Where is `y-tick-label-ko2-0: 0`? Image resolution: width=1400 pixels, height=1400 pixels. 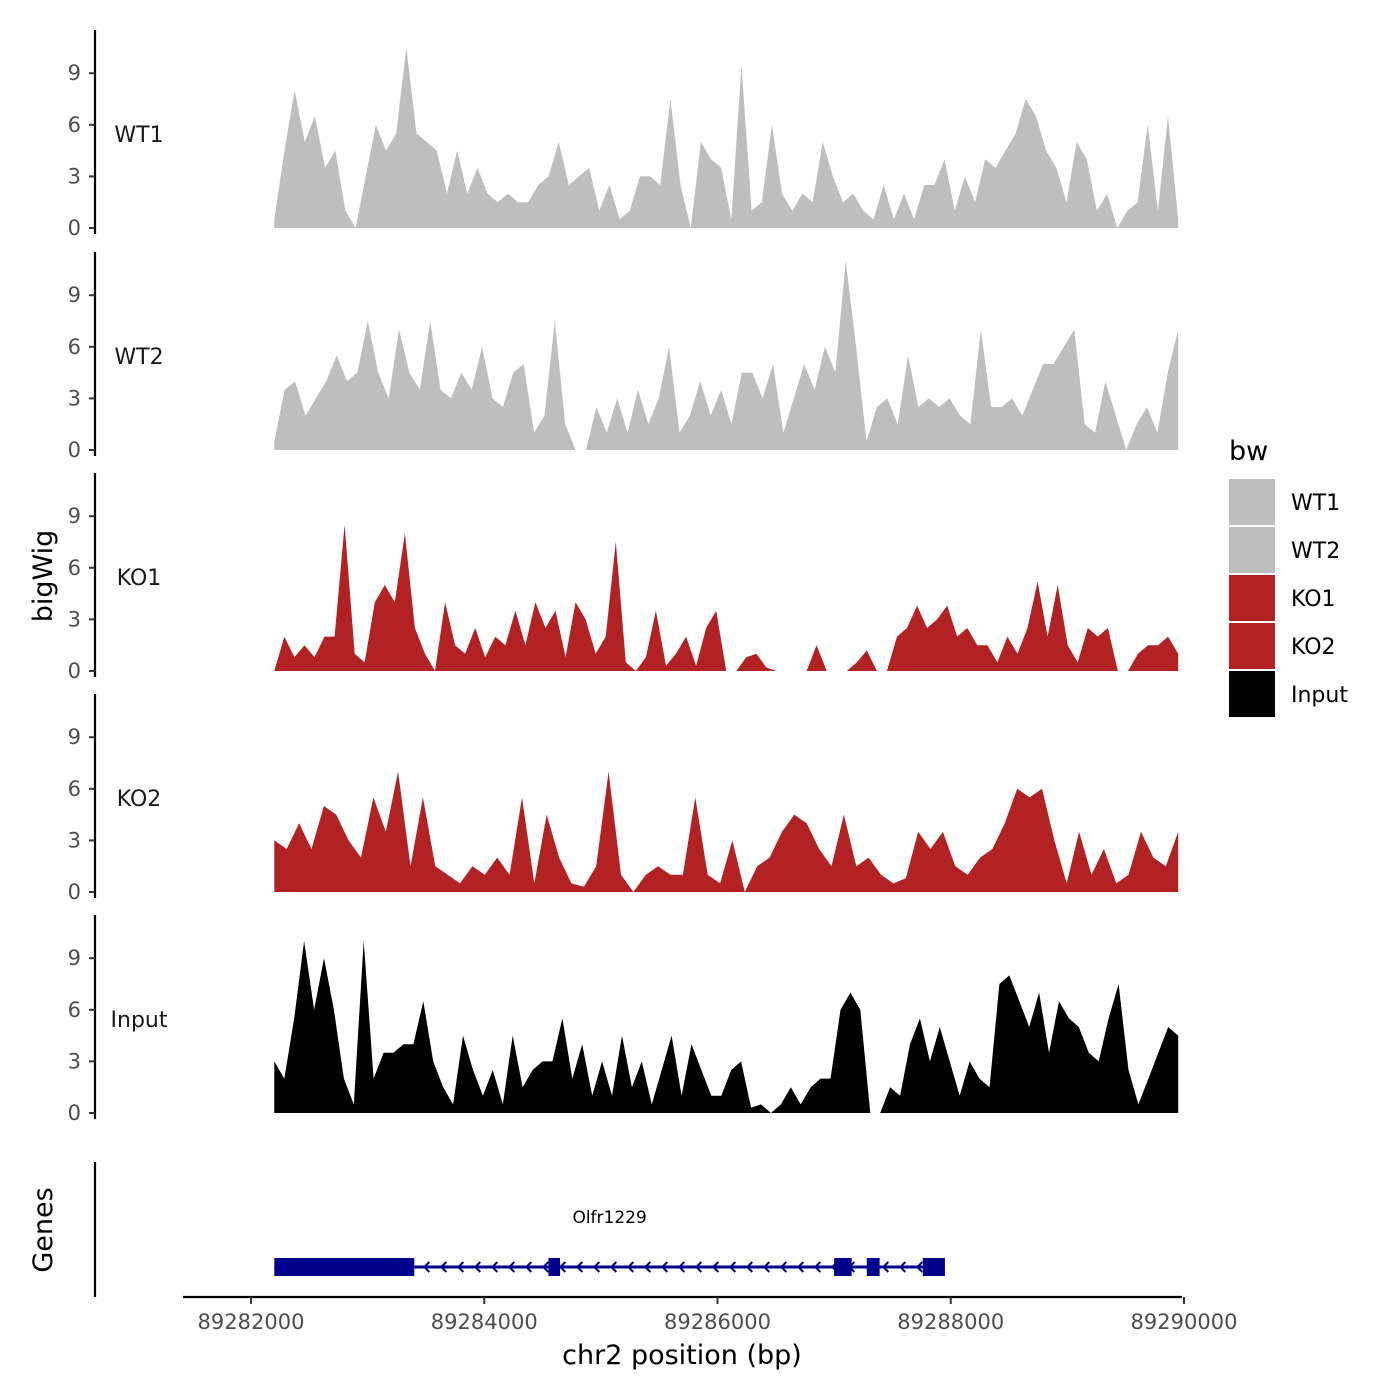 y-tick-label-ko2-0: 0 is located at coordinates (74, 892).